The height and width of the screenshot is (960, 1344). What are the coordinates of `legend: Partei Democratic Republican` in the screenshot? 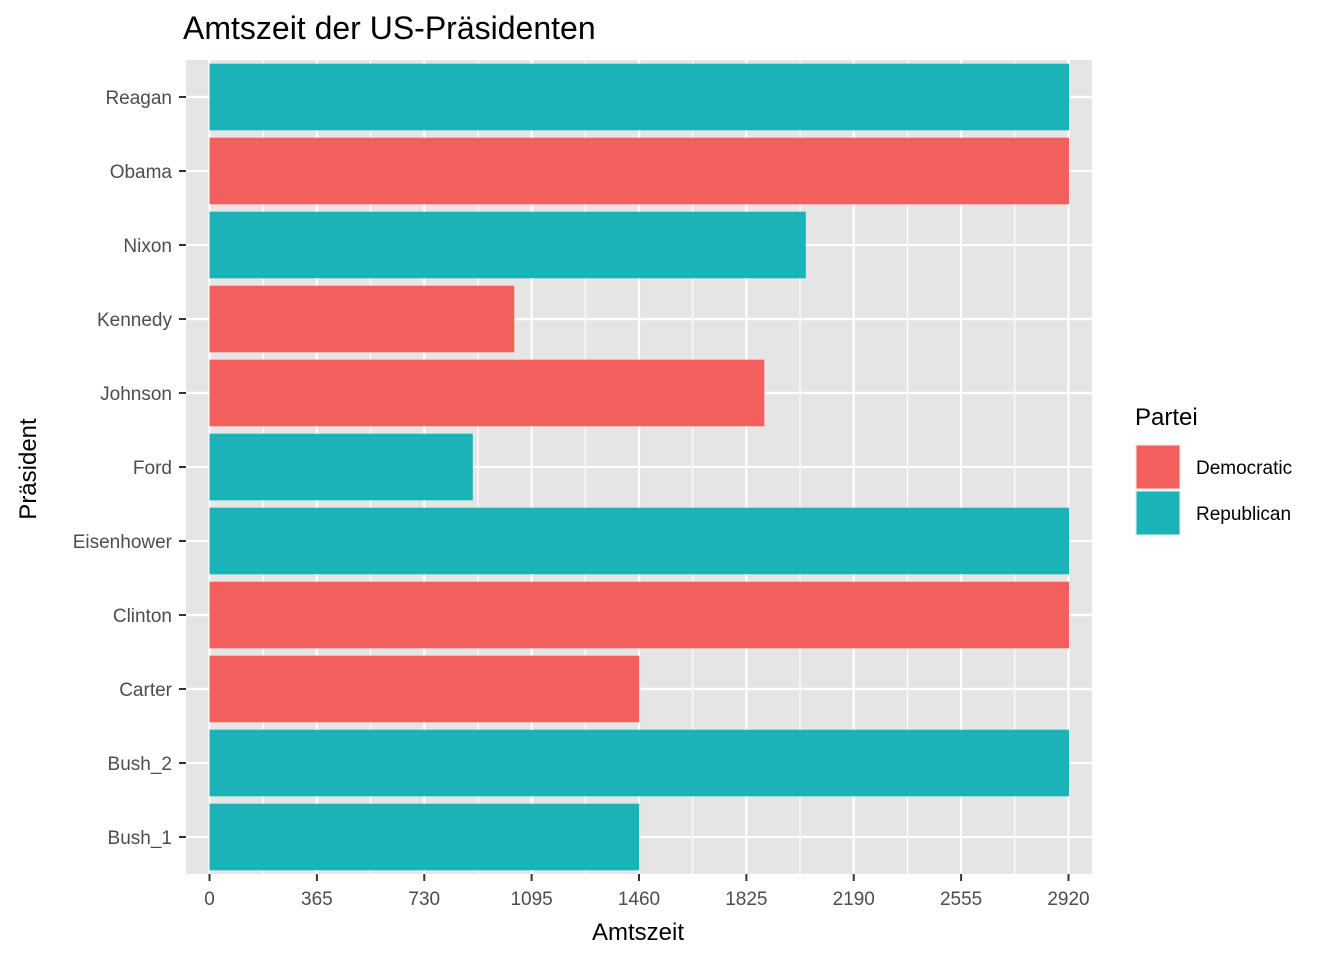 It's located at (1213, 470).